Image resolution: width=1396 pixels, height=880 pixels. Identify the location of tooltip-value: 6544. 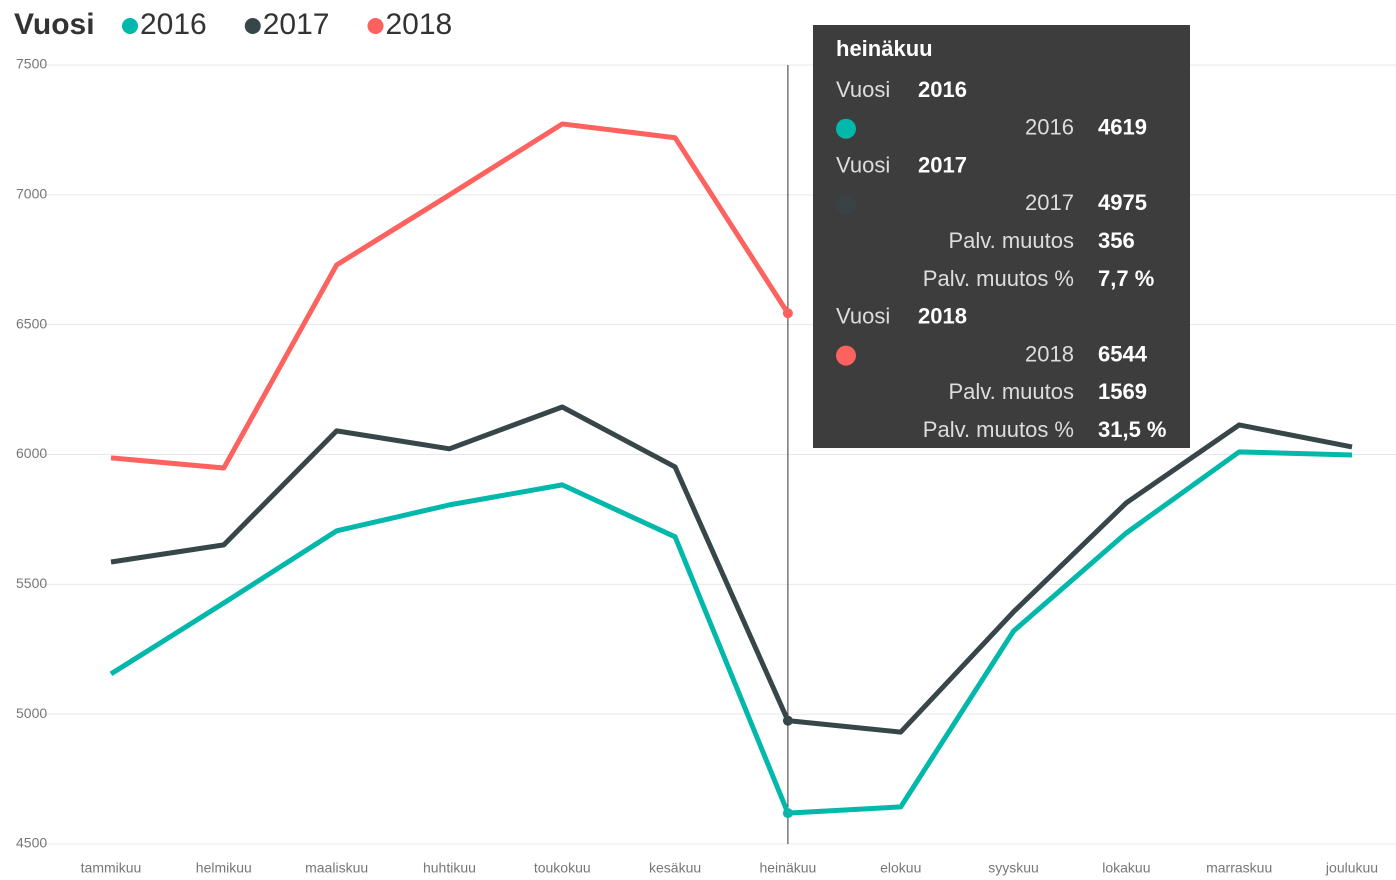
(1123, 353).